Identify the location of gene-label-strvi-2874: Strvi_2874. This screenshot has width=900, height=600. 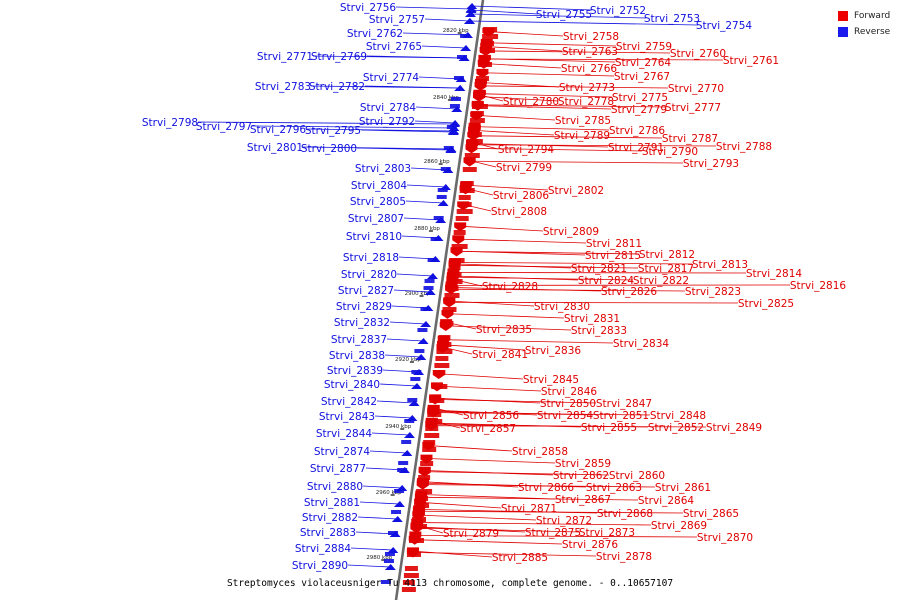
(342, 452).